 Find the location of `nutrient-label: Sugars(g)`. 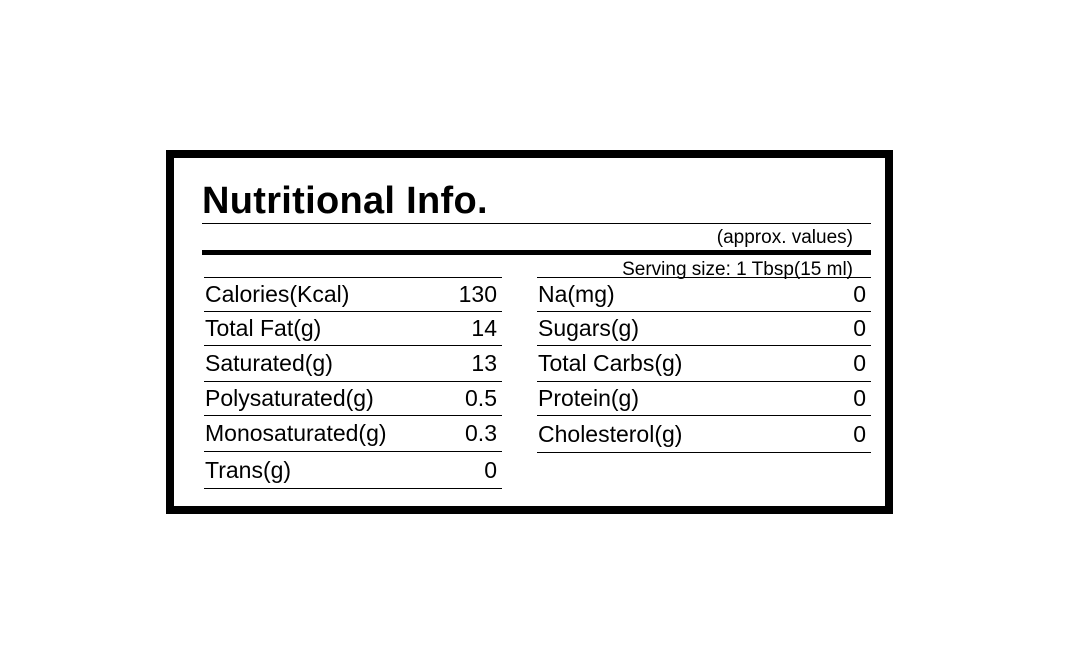

nutrient-label: Sugars(g) is located at coordinates (588, 328).